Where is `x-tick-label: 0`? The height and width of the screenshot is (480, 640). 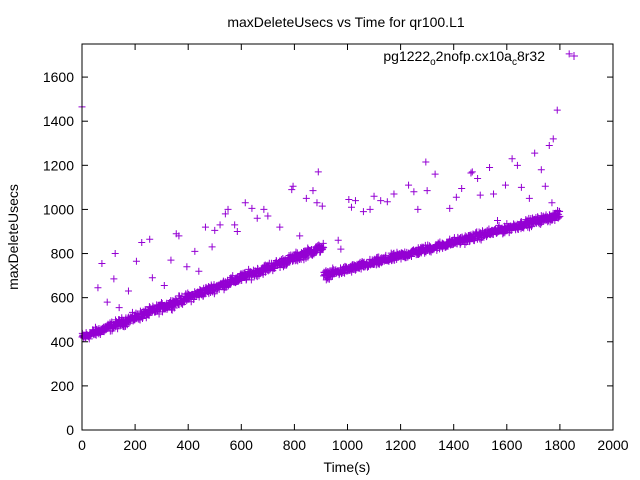 x-tick-label: 0 is located at coordinates (82, 445).